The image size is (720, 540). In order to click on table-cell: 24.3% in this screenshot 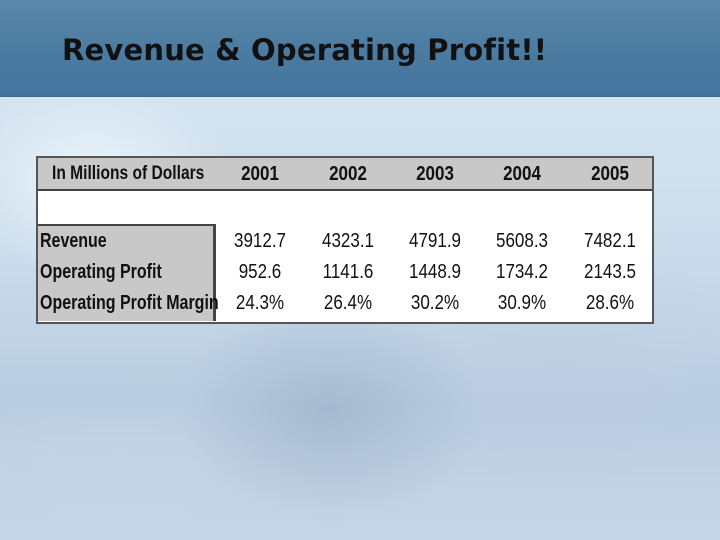, I will do `click(260, 303)`.